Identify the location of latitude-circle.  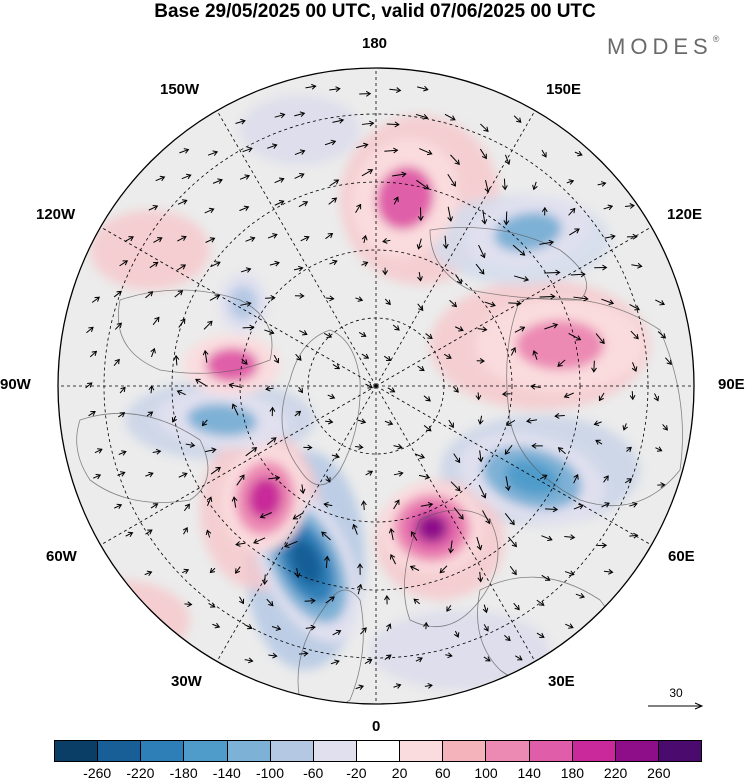
(376, 386).